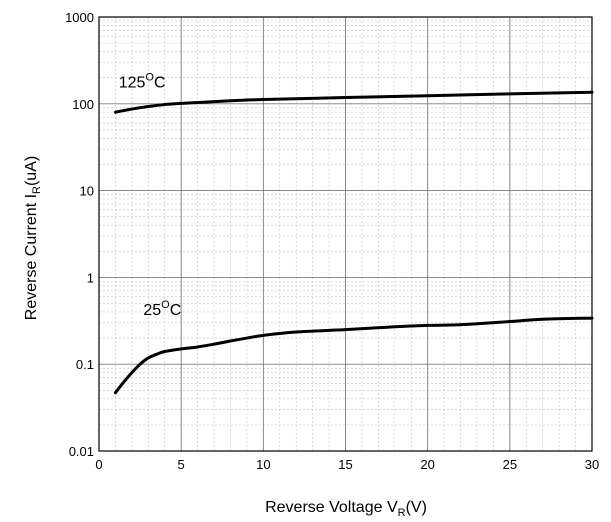 This screenshot has width=611, height=522. What do you see at coordinates (427, 464) in the screenshot?
I see `x-tick-label: 20` at bounding box center [427, 464].